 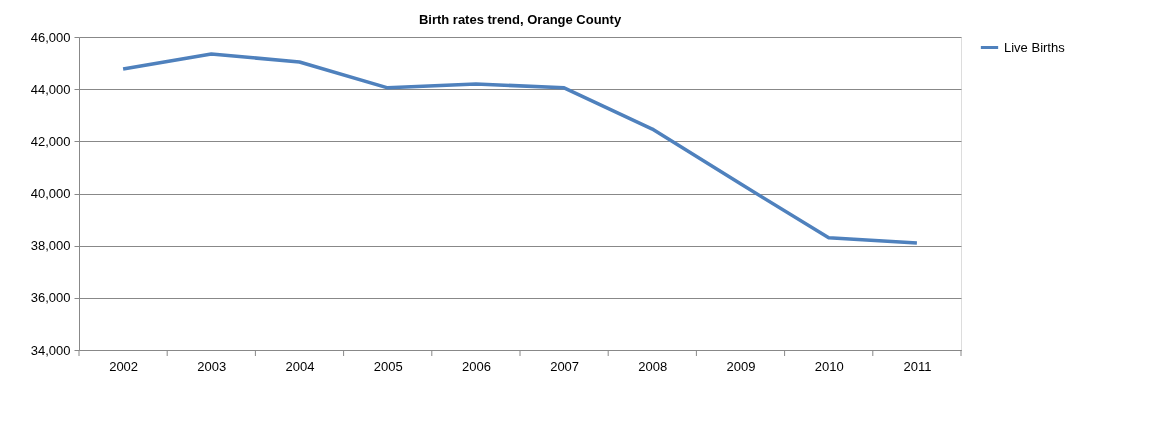 I want to click on x-tick-label: 2011, so click(x=917, y=366).